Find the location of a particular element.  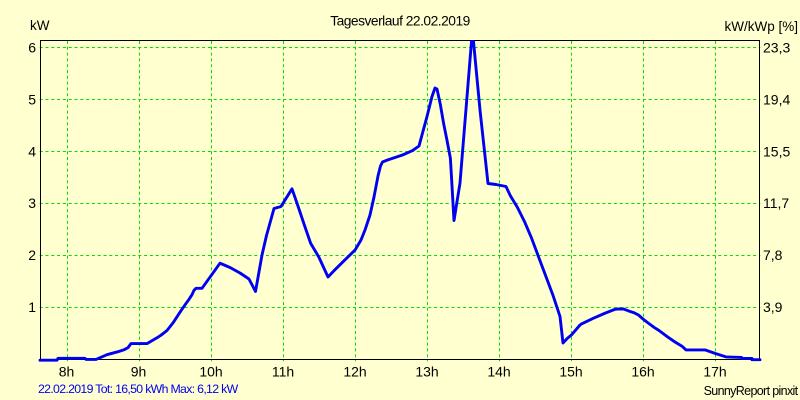

svg-text: 12h is located at coordinates (354, 372).